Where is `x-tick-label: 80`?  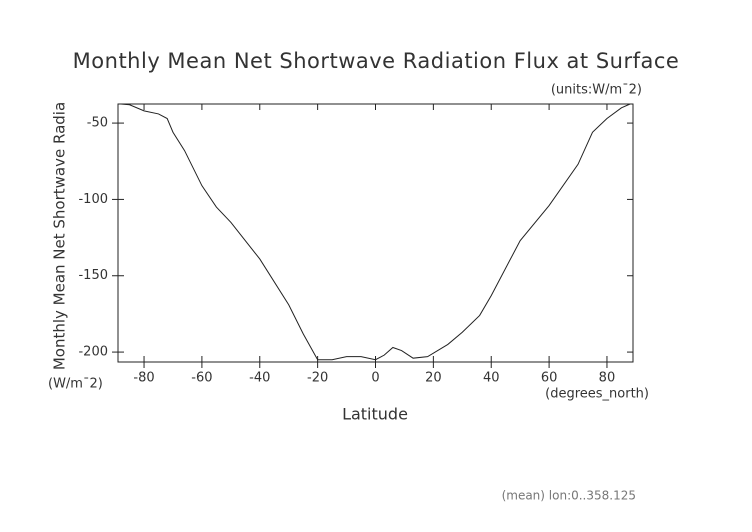
x-tick-label: 80 is located at coordinates (607, 378).